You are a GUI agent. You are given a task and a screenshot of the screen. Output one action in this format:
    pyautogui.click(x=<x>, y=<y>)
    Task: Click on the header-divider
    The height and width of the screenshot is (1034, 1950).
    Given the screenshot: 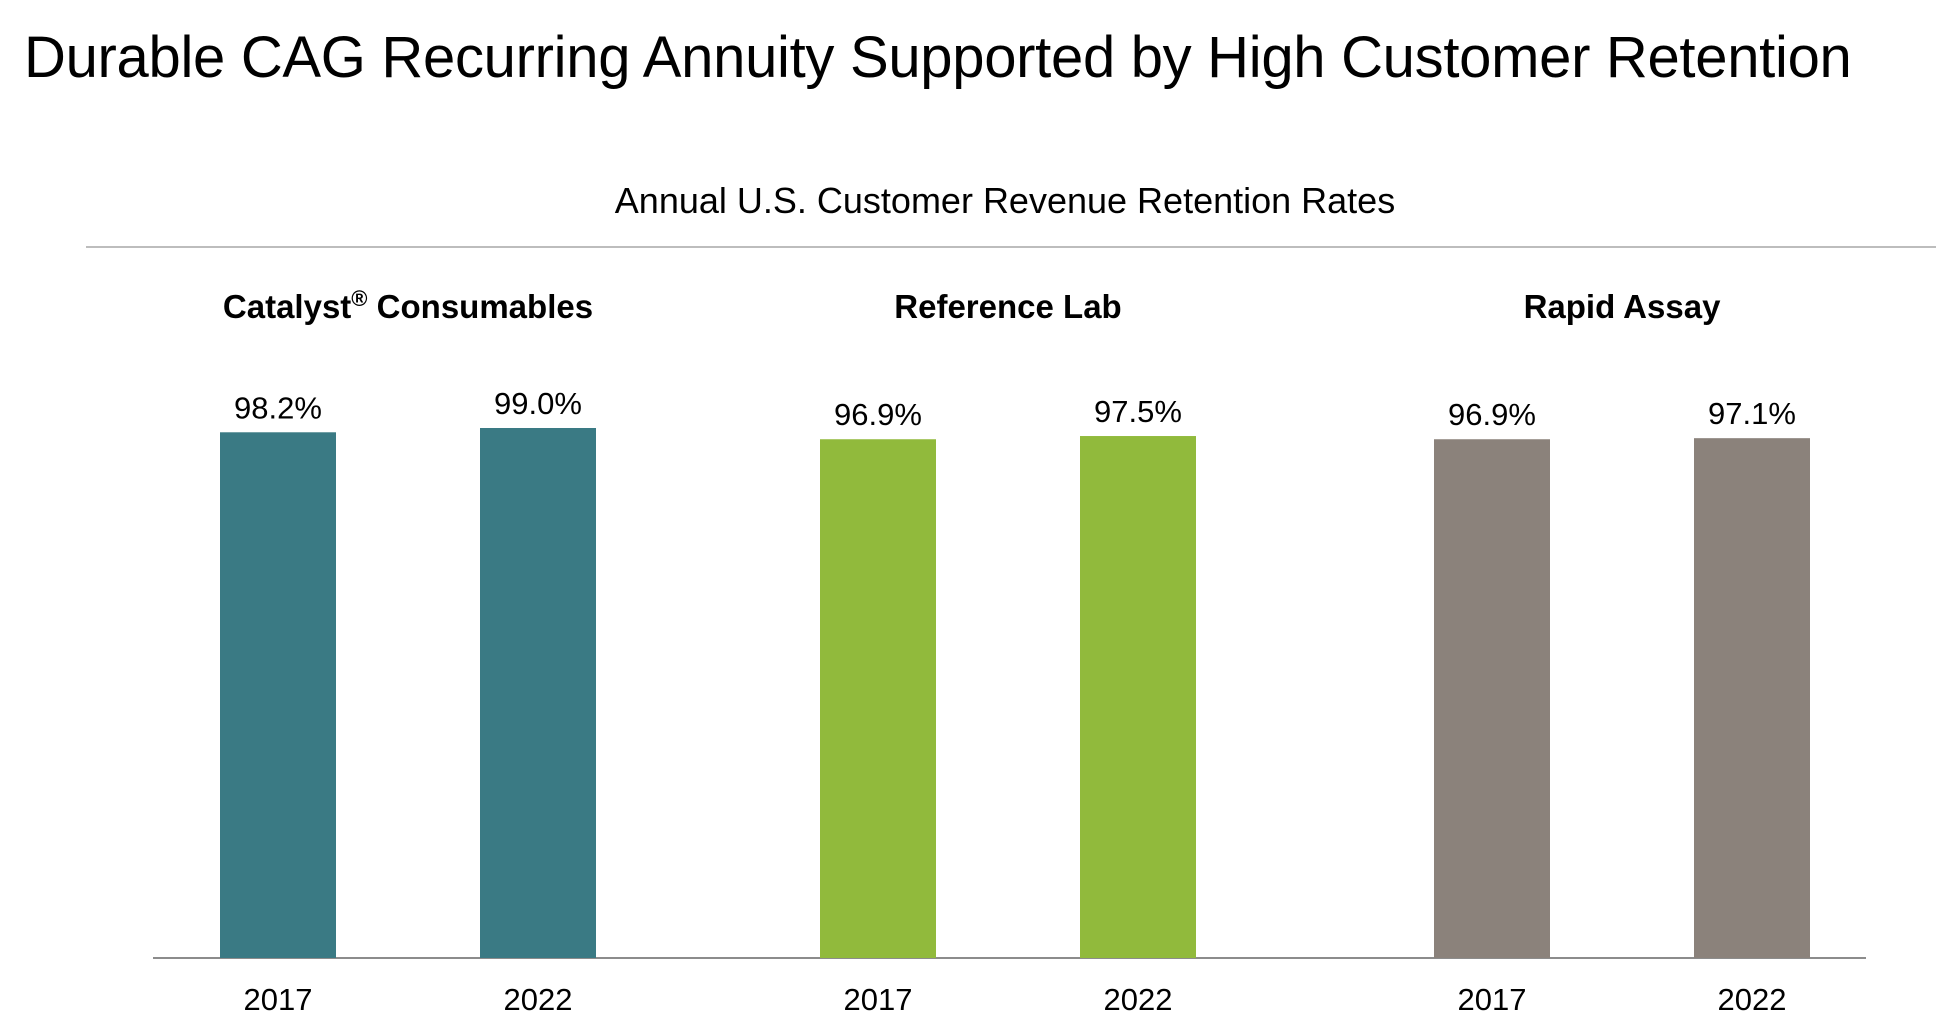 What is the action you would take?
    pyautogui.click(x=1011, y=247)
    